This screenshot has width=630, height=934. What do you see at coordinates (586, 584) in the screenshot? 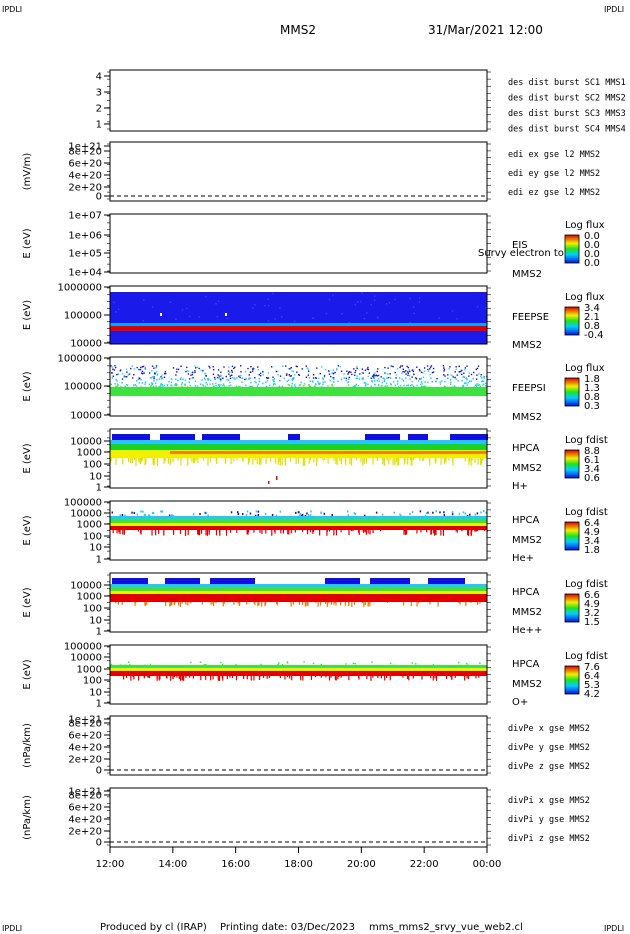
I see `colorbar-title: Log fdist` at bounding box center [586, 584].